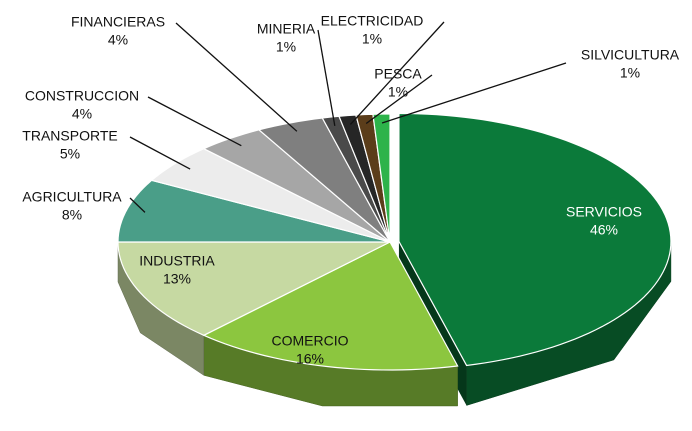 The image size is (692, 431). I want to click on slice-label: TRANSPORTE, so click(69, 136).